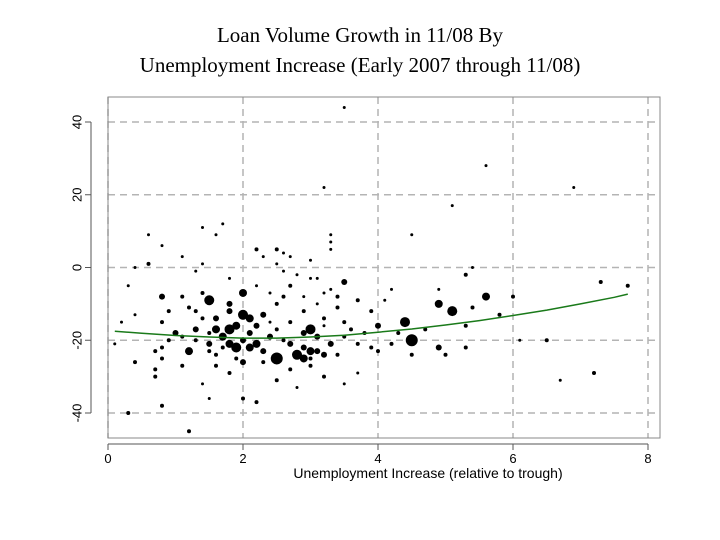  I want to click on y-tick-label: -20, so click(76, 340).